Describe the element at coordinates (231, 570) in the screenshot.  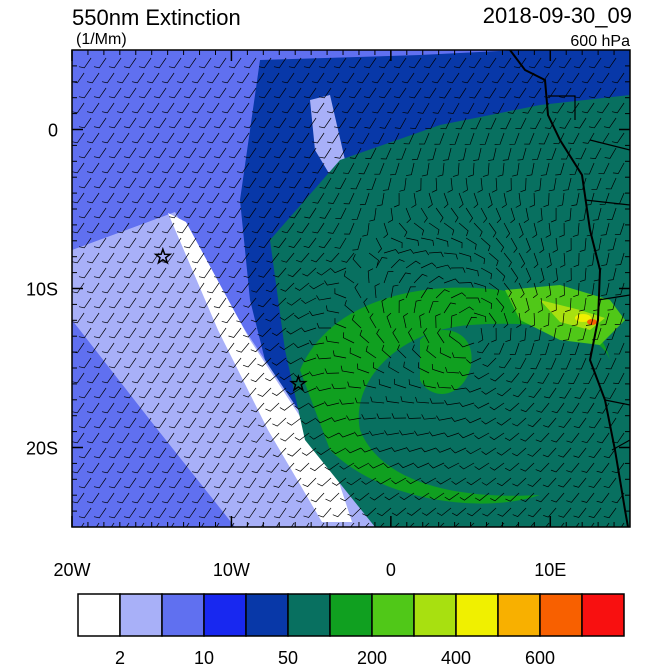
I see `x-tick-label: 10W` at that location.